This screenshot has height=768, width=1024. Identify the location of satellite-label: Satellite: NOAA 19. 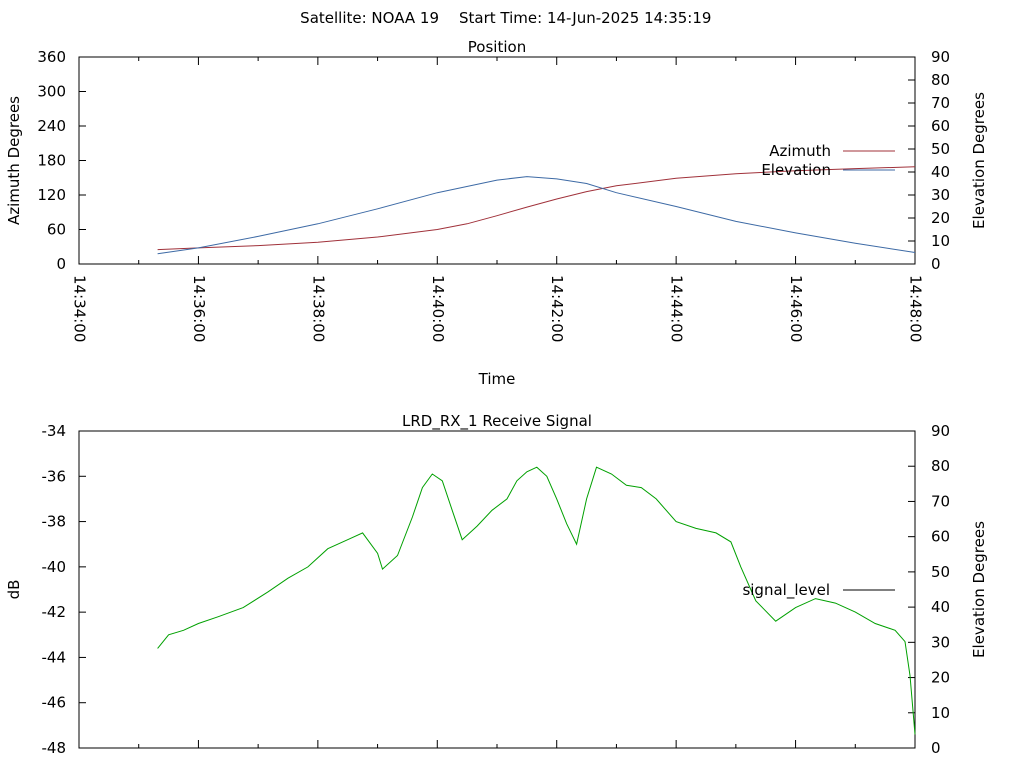
(369, 18).